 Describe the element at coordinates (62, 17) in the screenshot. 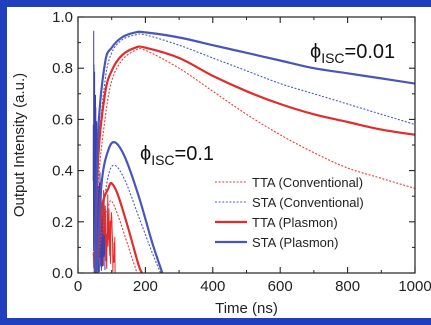

I see `y-tick-label: 1.0` at that location.